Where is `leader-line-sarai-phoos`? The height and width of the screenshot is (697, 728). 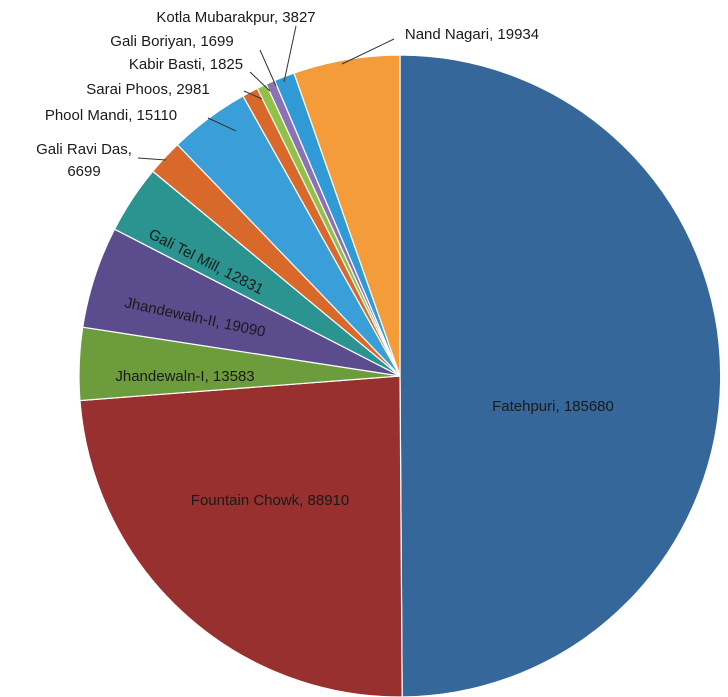 leader-line-sarai-phoos is located at coordinates (253, 95).